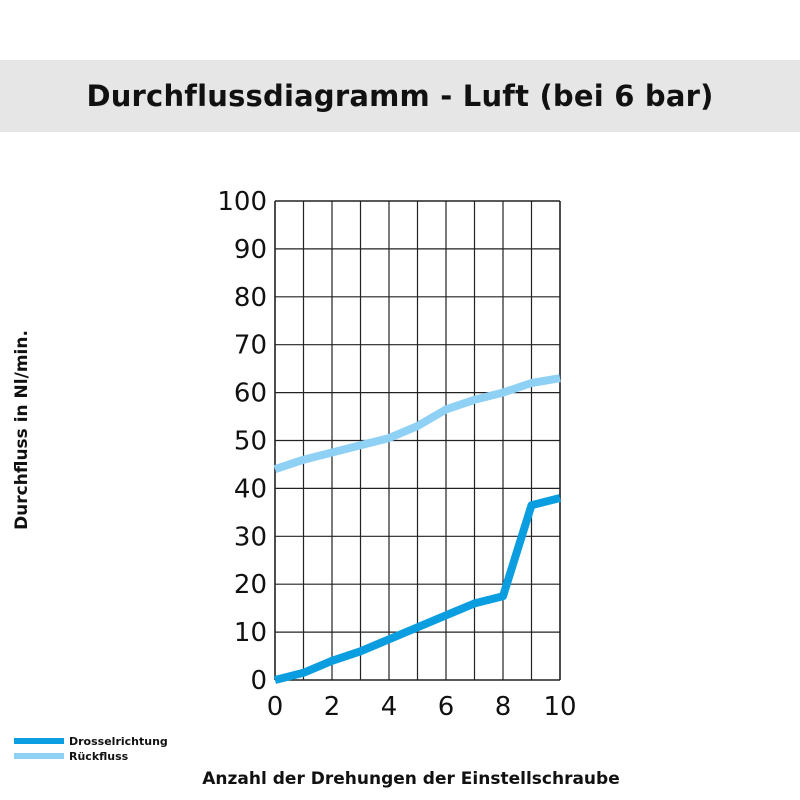 The width and height of the screenshot is (800, 800). Describe the element at coordinates (250, 298) in the screenshot. I see `y-tick-label: 80` at that location.